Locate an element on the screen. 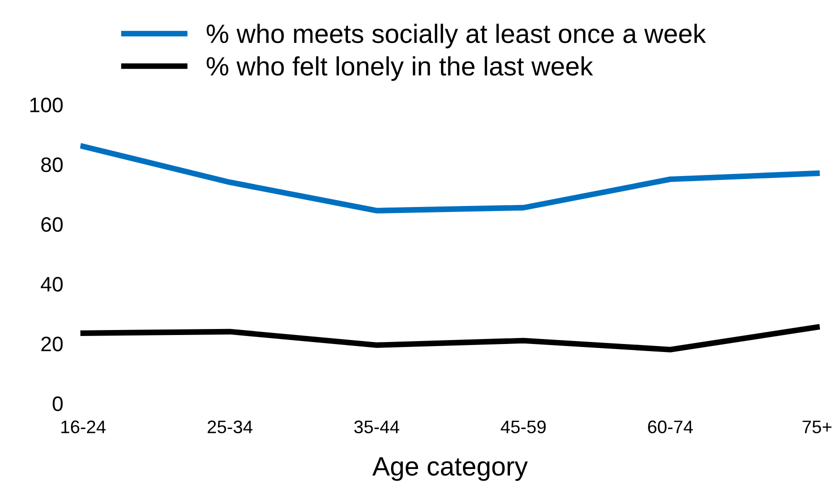 The height and width of the screenshot is (498, 835). y-tick-label: 40 is located at coordinates (51, 284).